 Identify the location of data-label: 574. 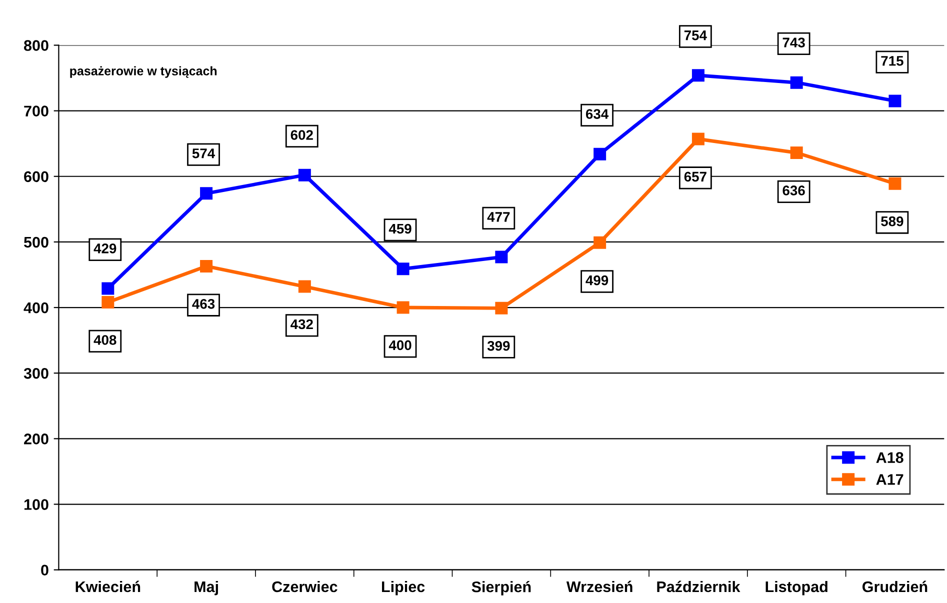
(204, 153).